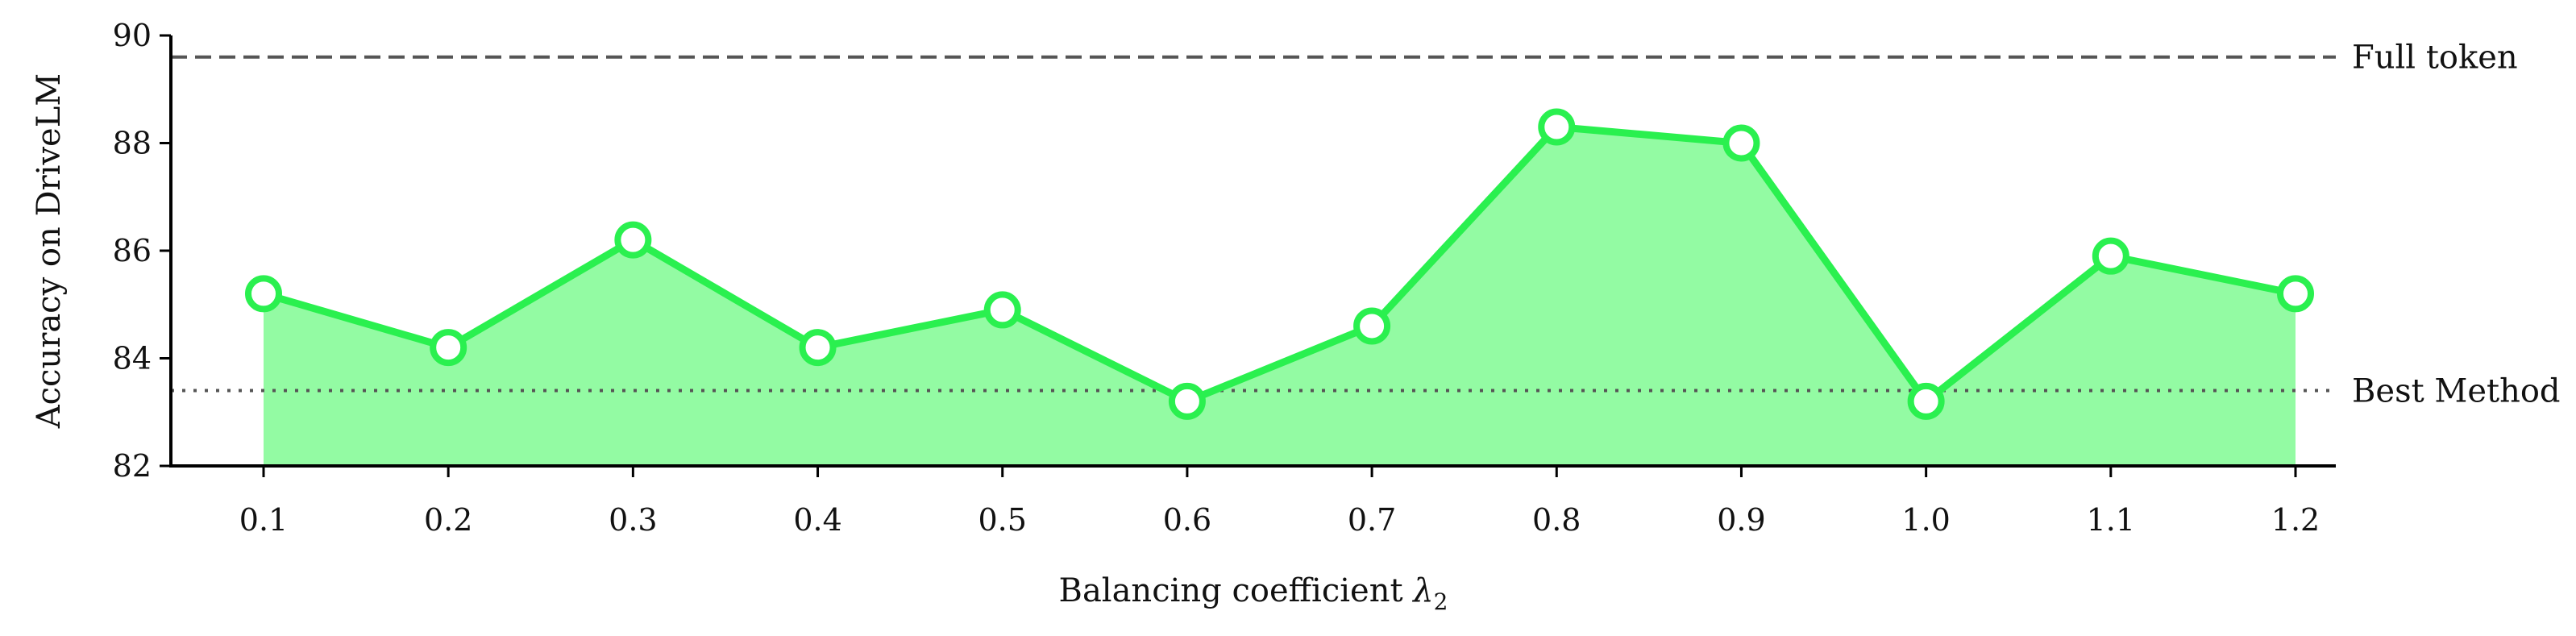  I want to click on x-tick-label: 0.2, so click(448, 520).